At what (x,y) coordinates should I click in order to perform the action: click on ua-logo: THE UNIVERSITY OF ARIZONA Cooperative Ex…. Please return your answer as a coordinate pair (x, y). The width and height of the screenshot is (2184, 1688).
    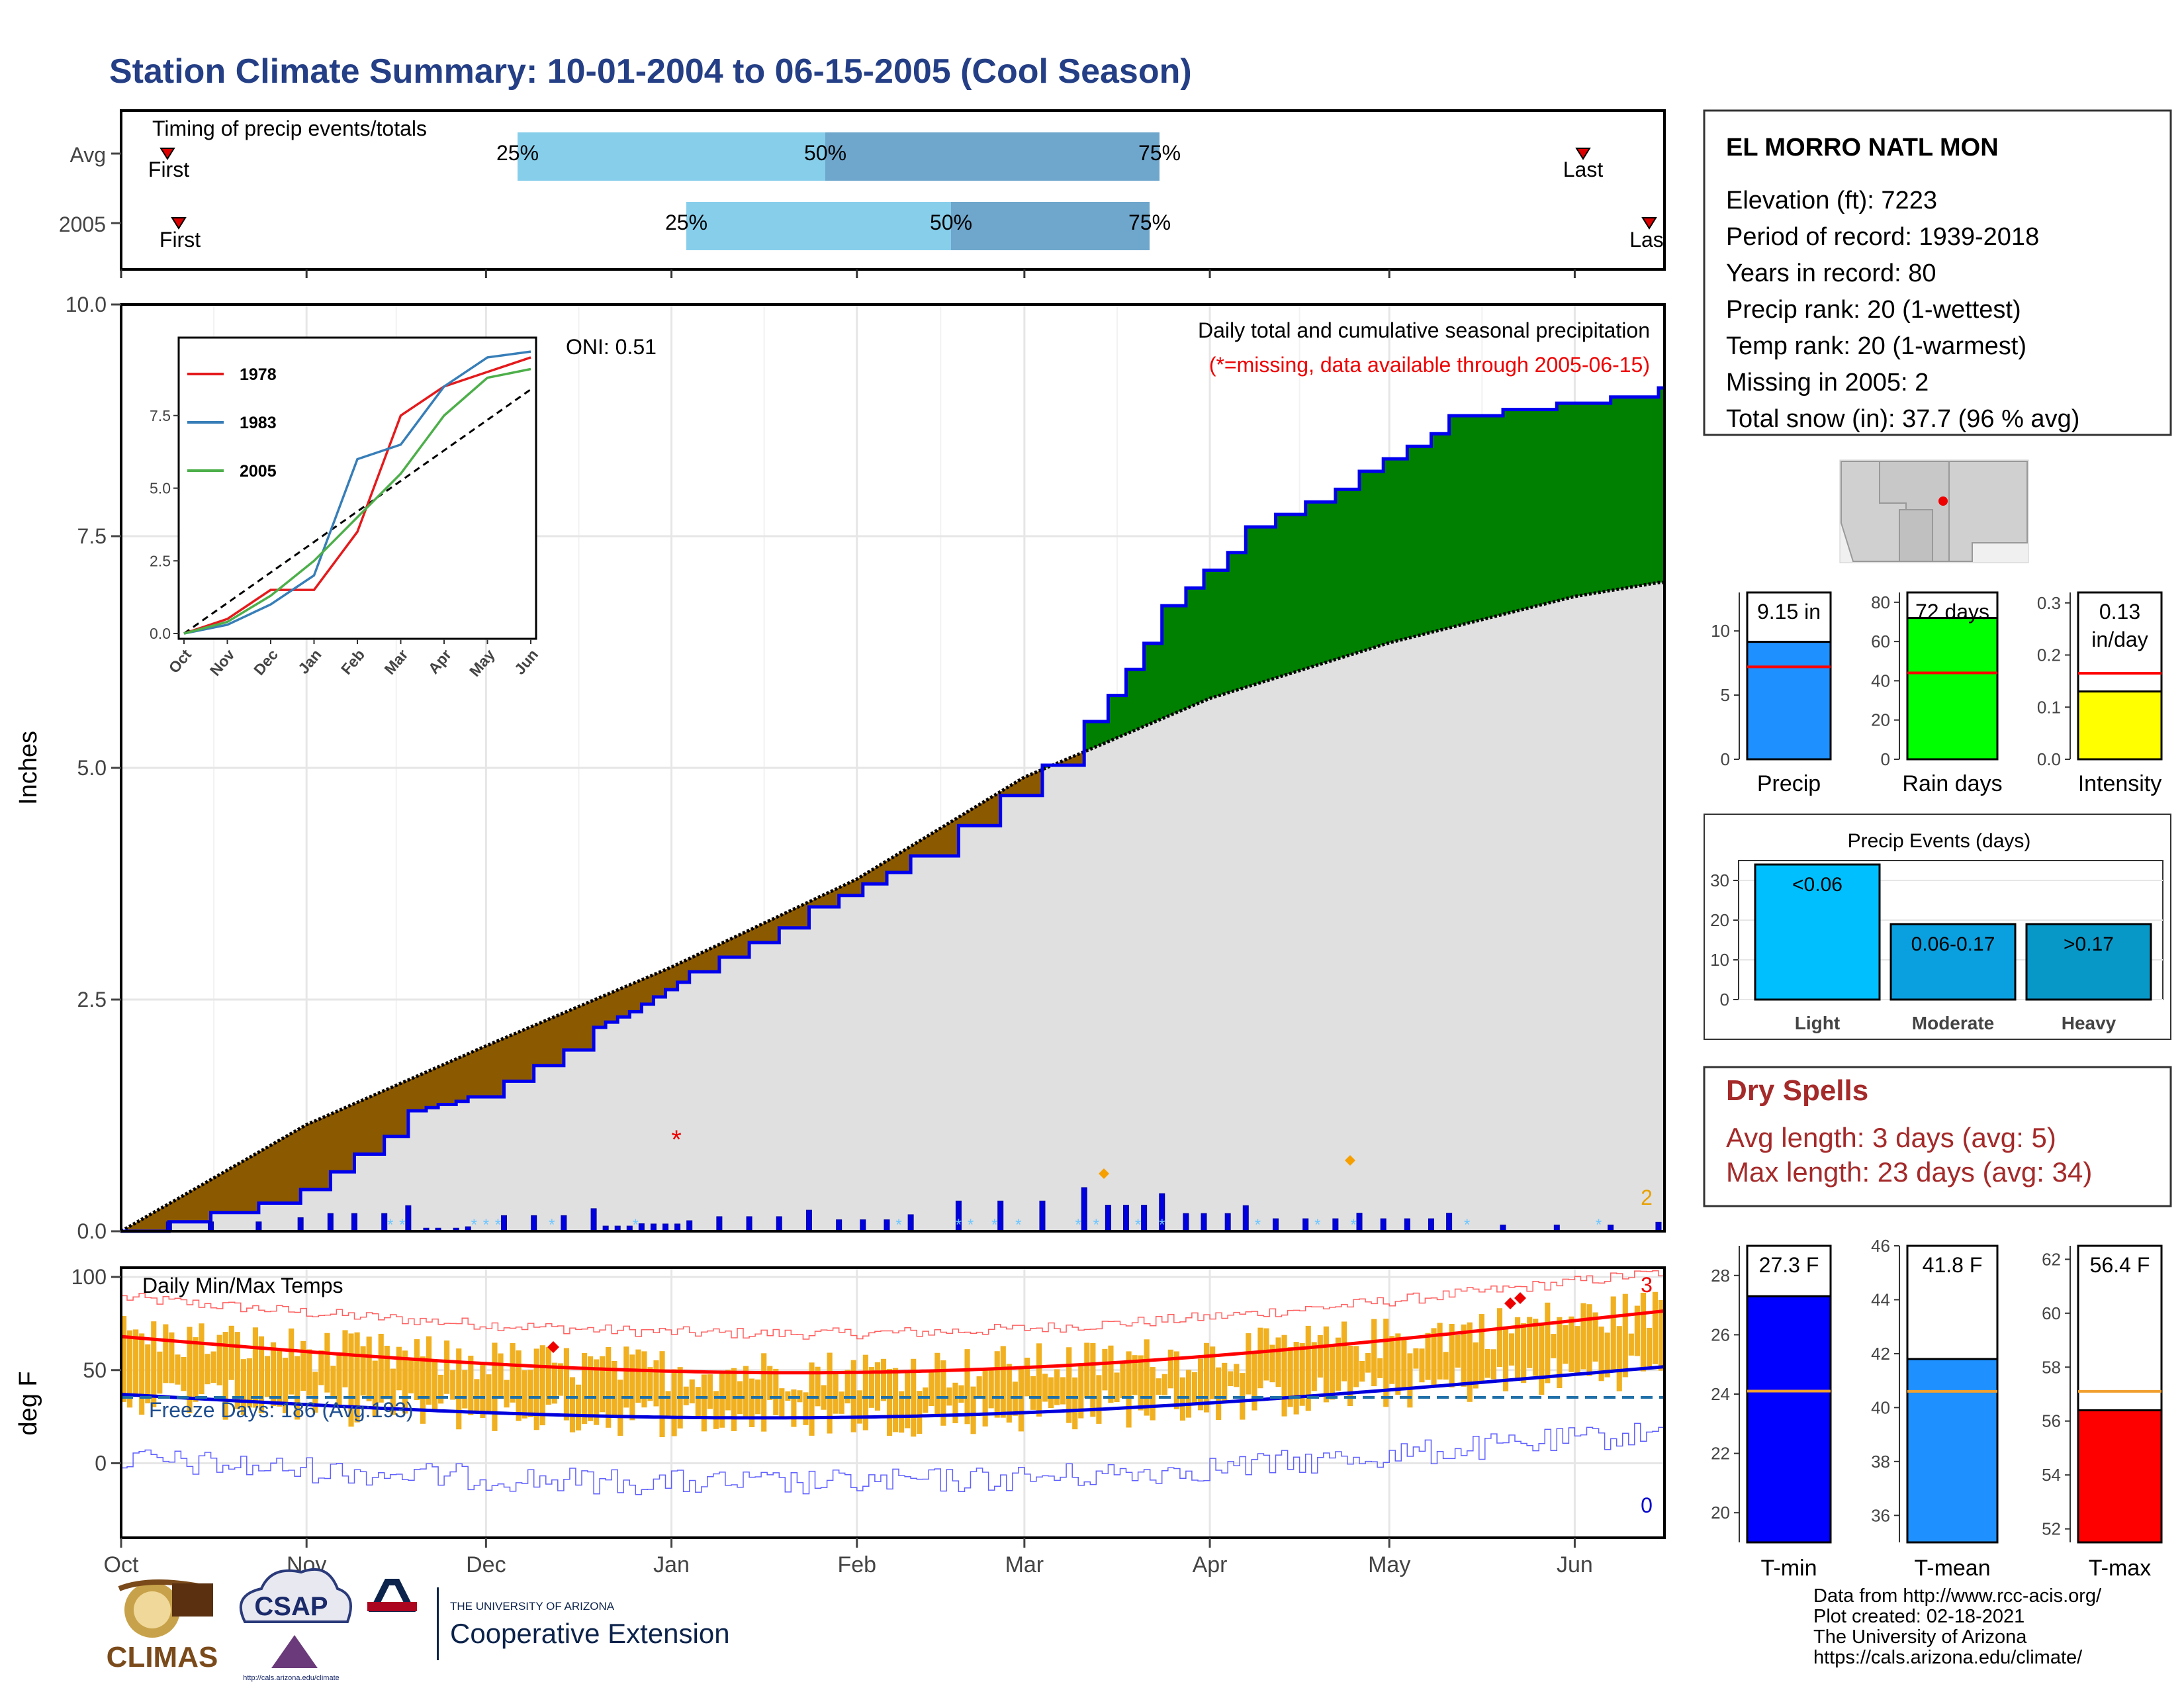
    Looking at the image, I should click on (548, 1619).